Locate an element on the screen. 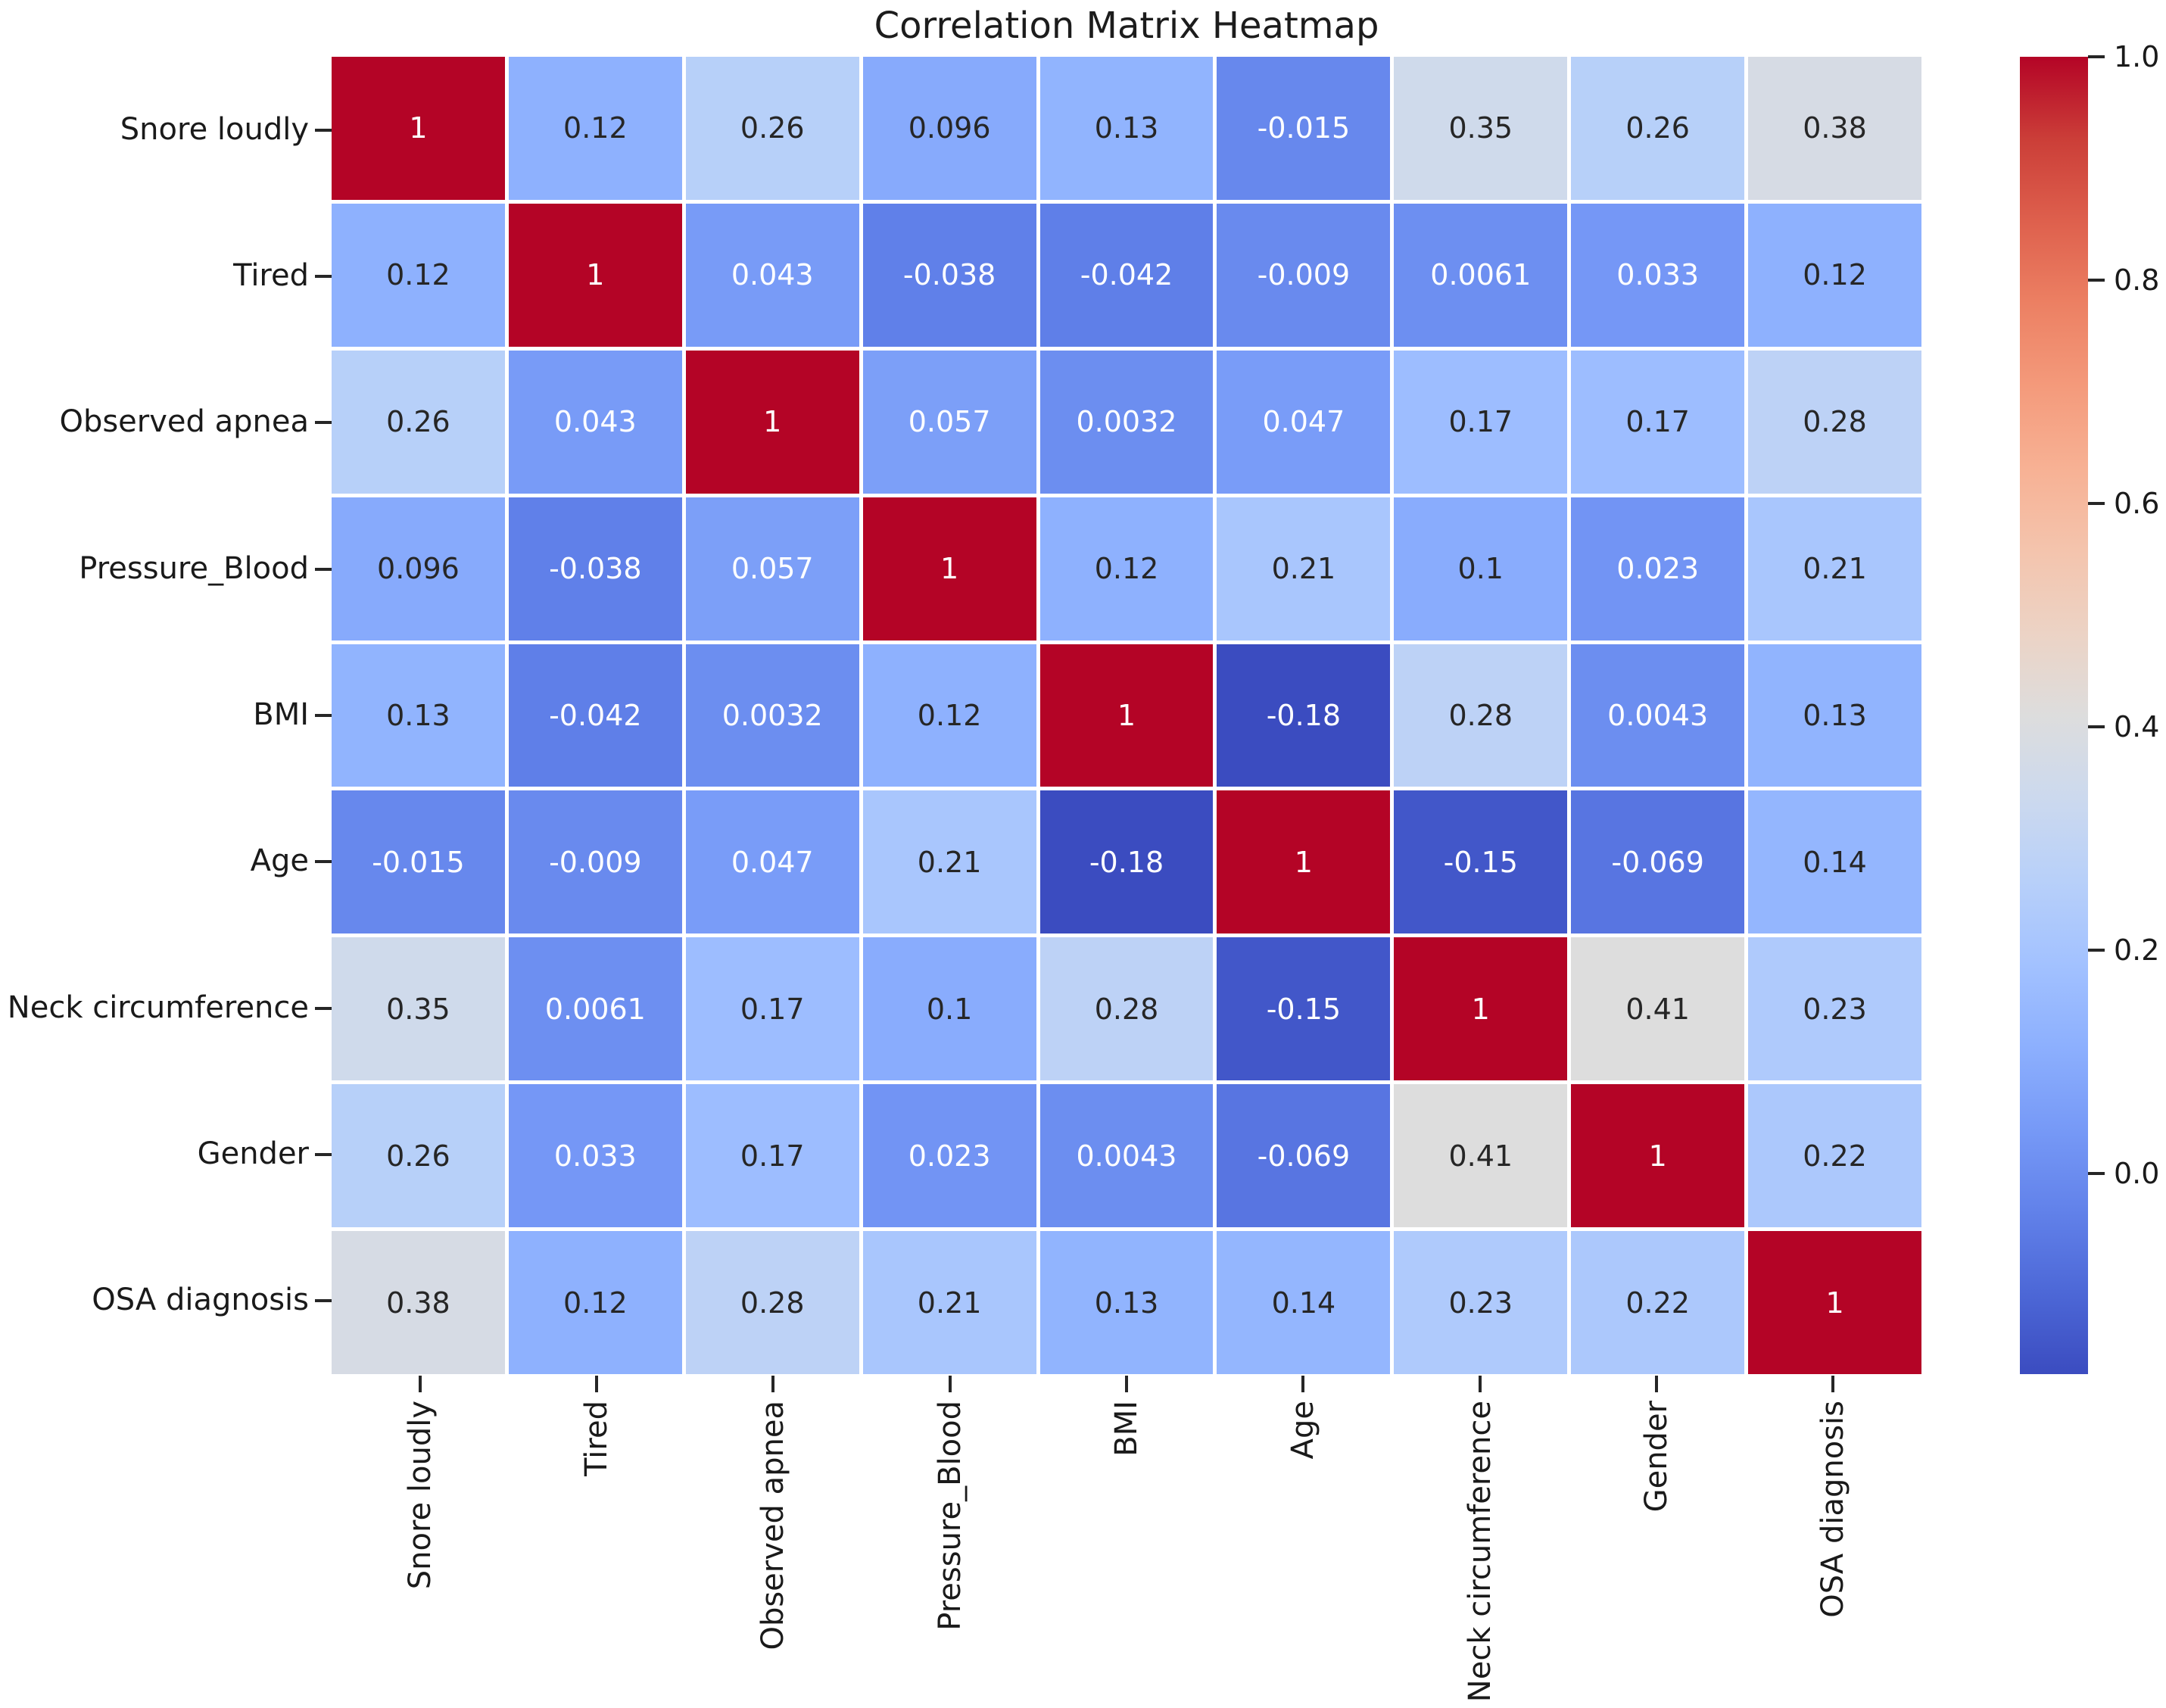 The width and height of the screenshot is (2166, 1708). y-axis-label: Pressure_Blood is located at coordinates (194, 568).